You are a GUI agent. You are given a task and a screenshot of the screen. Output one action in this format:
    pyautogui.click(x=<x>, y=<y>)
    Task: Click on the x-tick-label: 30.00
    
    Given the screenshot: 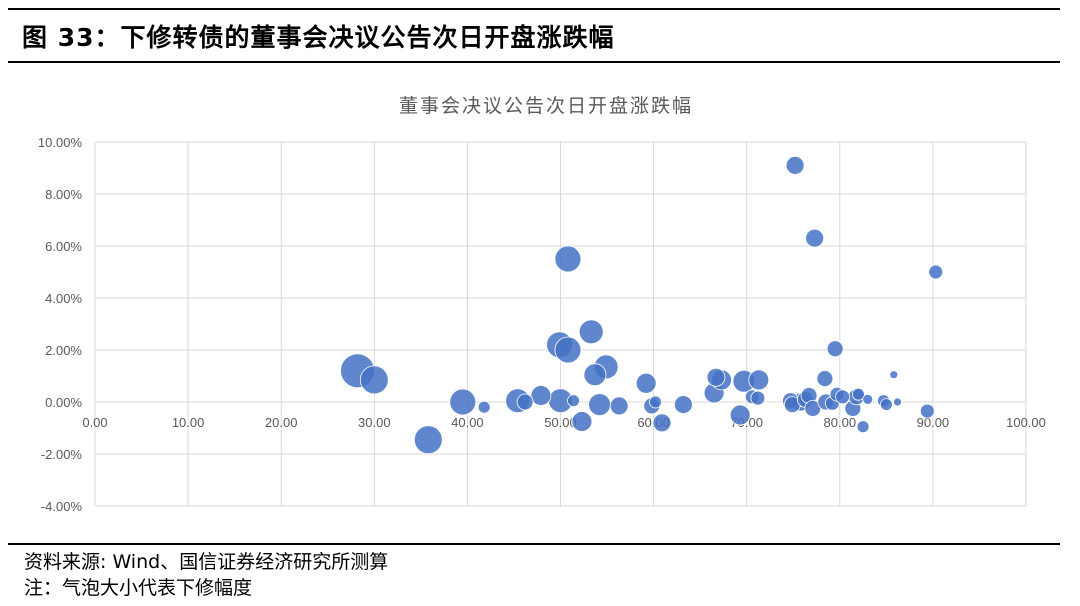 What is the action you would take?
    pyautogui.click(x=374, y=422)
    